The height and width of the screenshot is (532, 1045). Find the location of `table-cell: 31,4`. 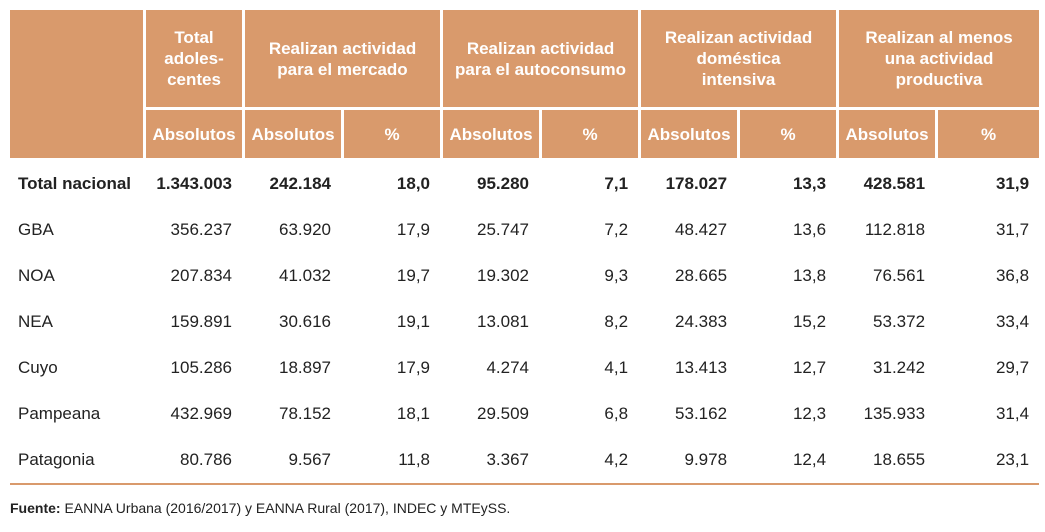

table-cell: 31,4 is located at coordinates (1012, 413).